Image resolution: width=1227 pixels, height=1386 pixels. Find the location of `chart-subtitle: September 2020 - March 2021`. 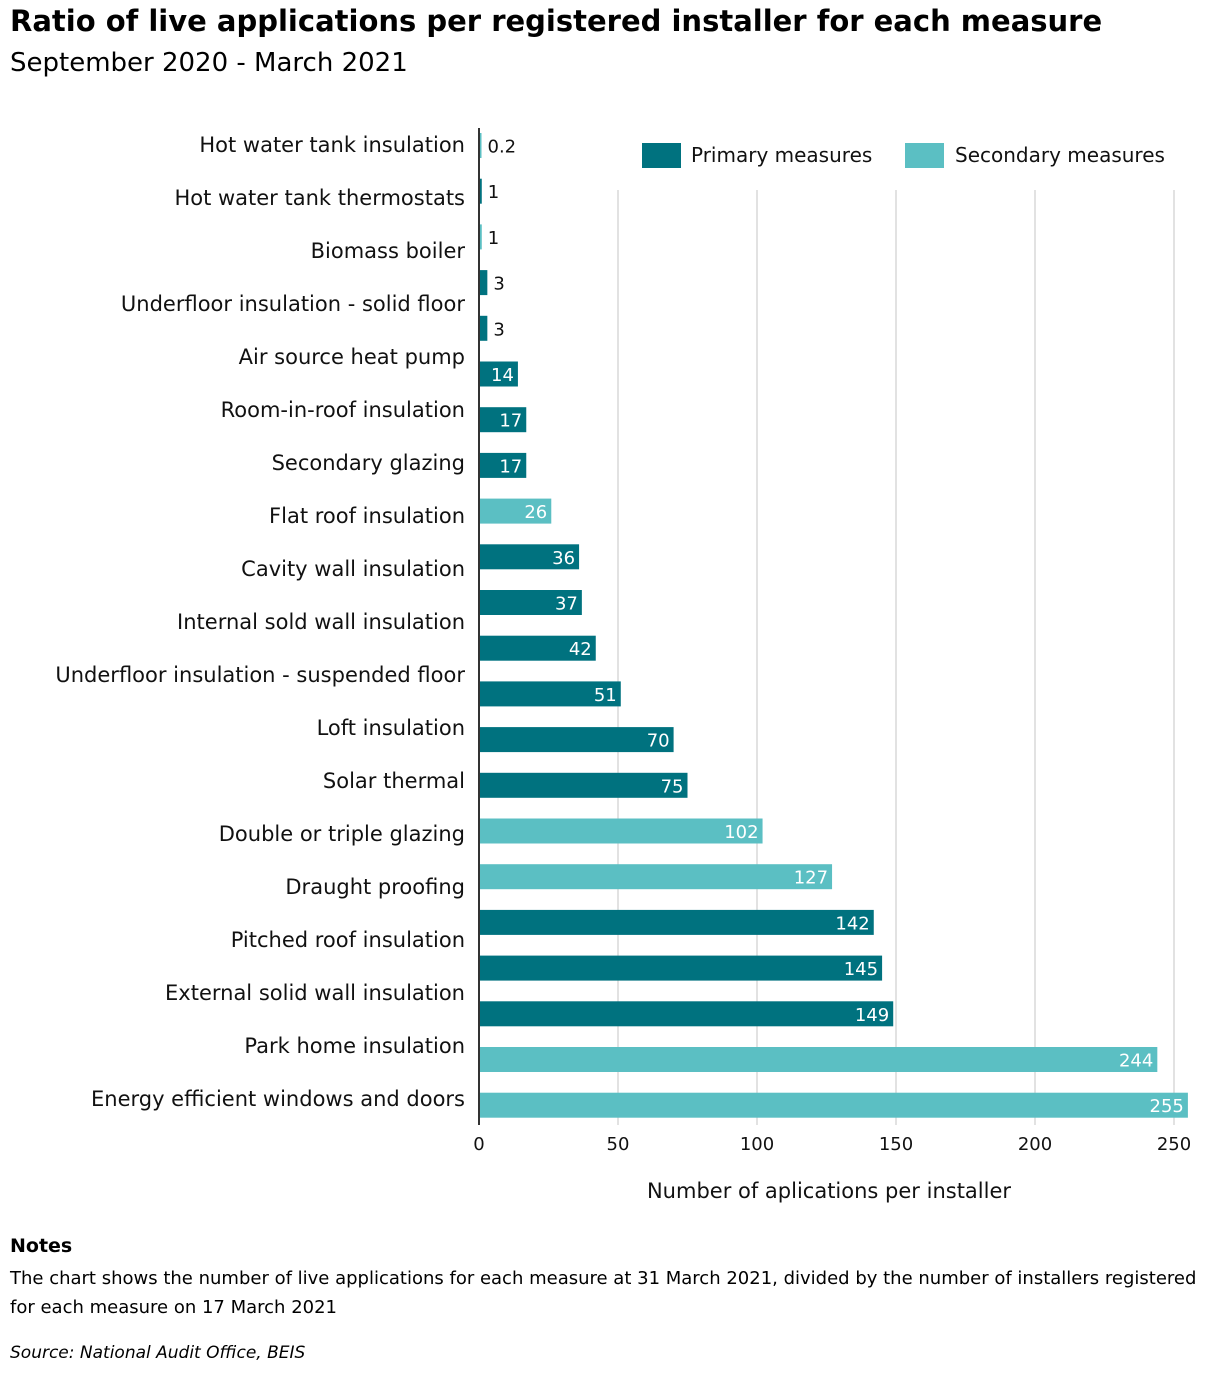

chart-subtitle: September 2020 - March 2021 is located at coordinates (209, 63).